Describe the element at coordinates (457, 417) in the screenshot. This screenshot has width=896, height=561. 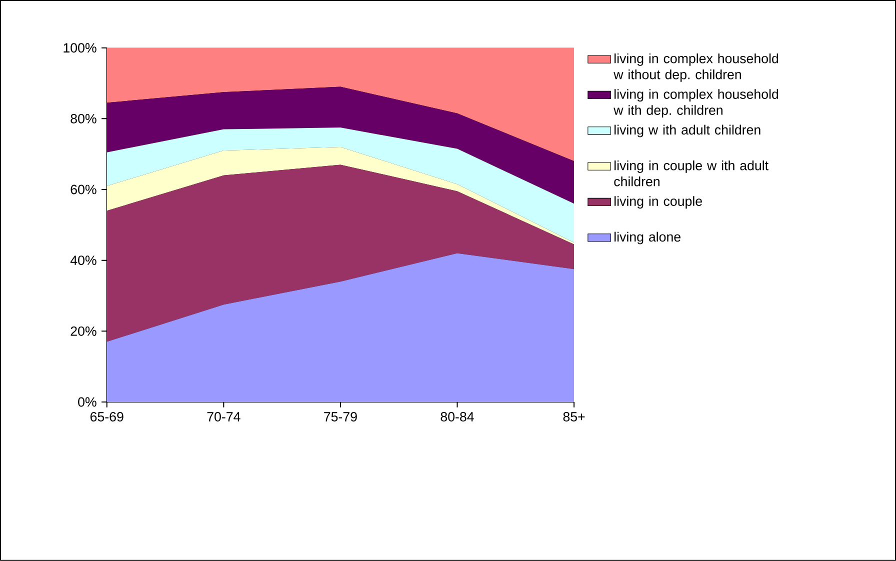
I see `x-tick-label: 80-84` at that location.